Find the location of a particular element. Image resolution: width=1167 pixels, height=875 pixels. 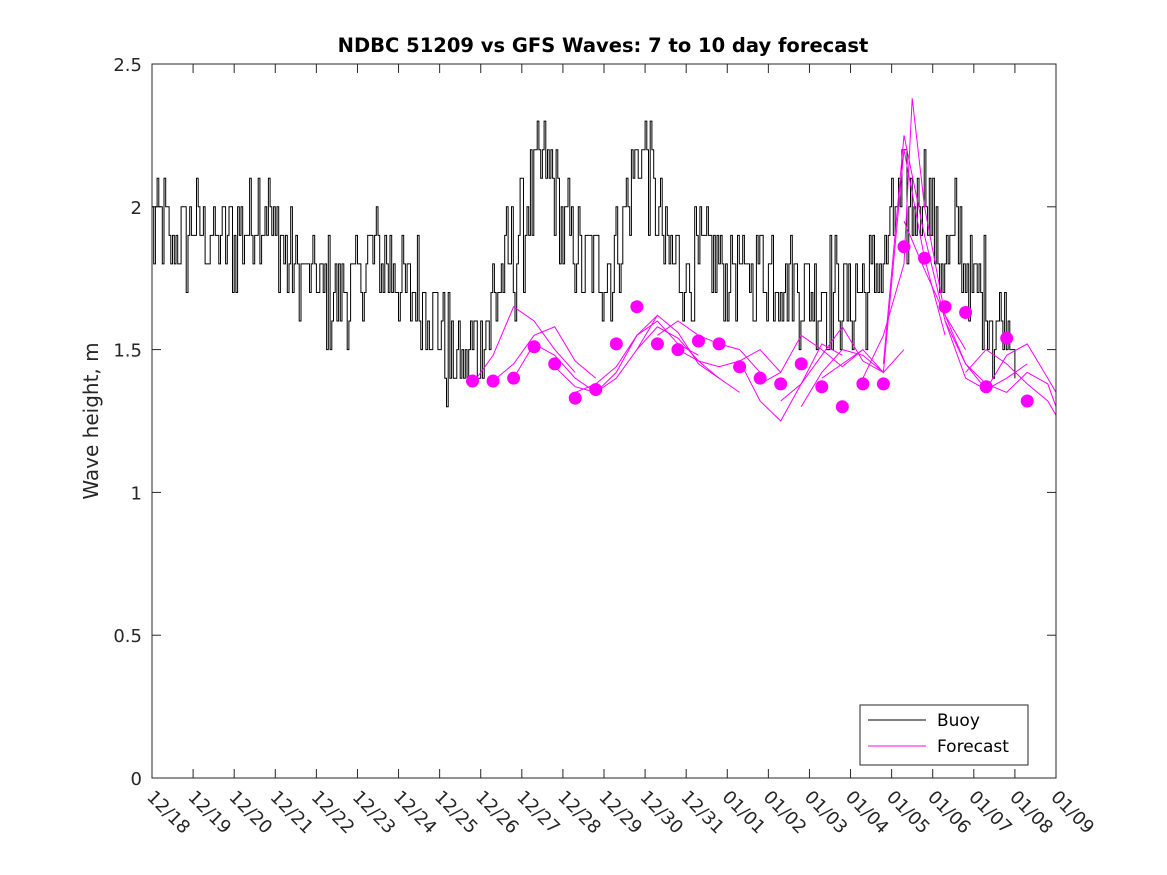

y-tick-label: 1 is located at coordinates (136, 493).